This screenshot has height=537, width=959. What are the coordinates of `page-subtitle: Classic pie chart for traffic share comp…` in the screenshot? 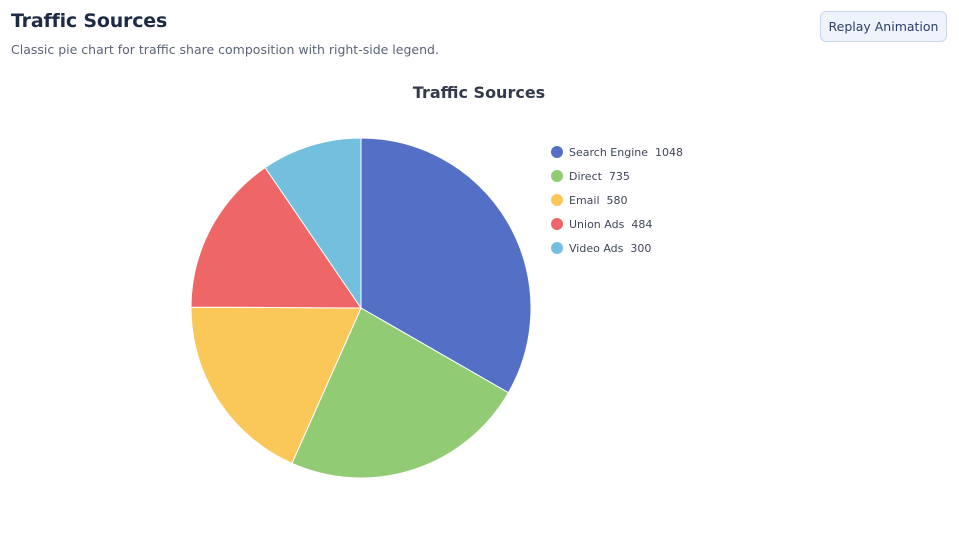 It's located at (225, 49).